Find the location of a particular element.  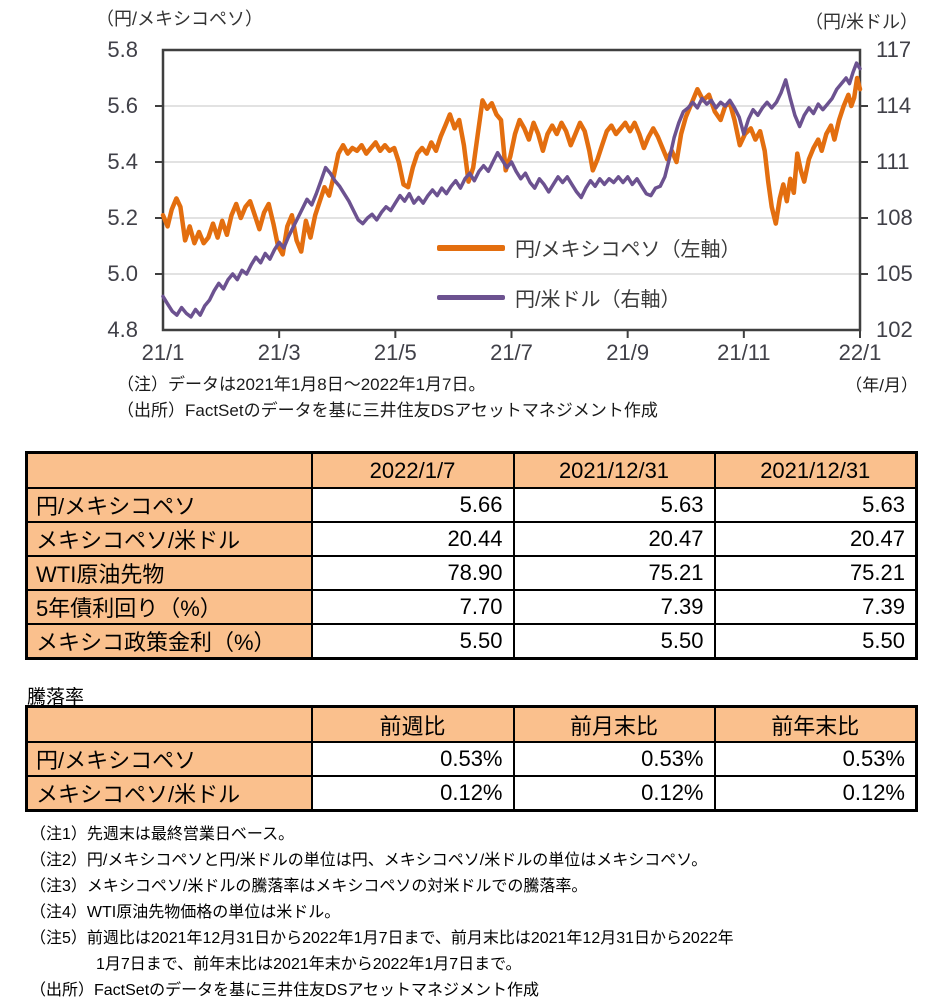

levels-table-row-label: 5年債利回り（%） is located at coordinates (169, 607).